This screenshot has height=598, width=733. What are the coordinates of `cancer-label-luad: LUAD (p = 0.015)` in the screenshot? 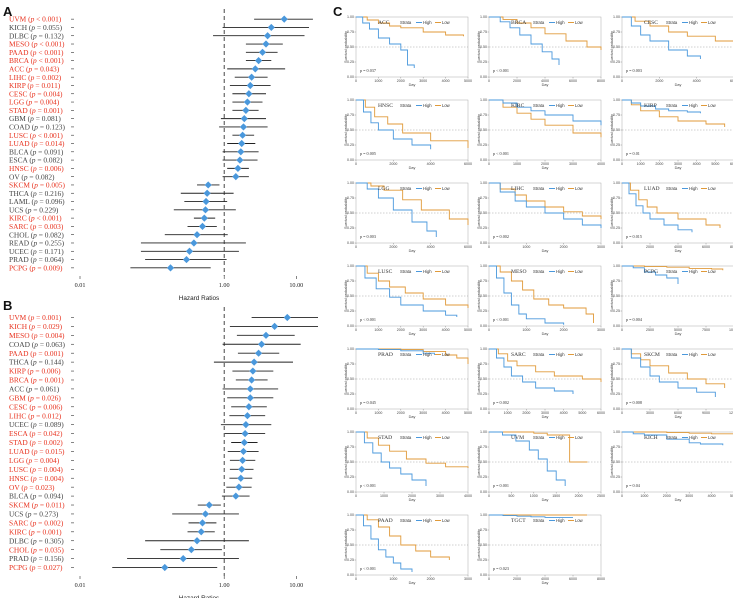 It's located at (37, 451).